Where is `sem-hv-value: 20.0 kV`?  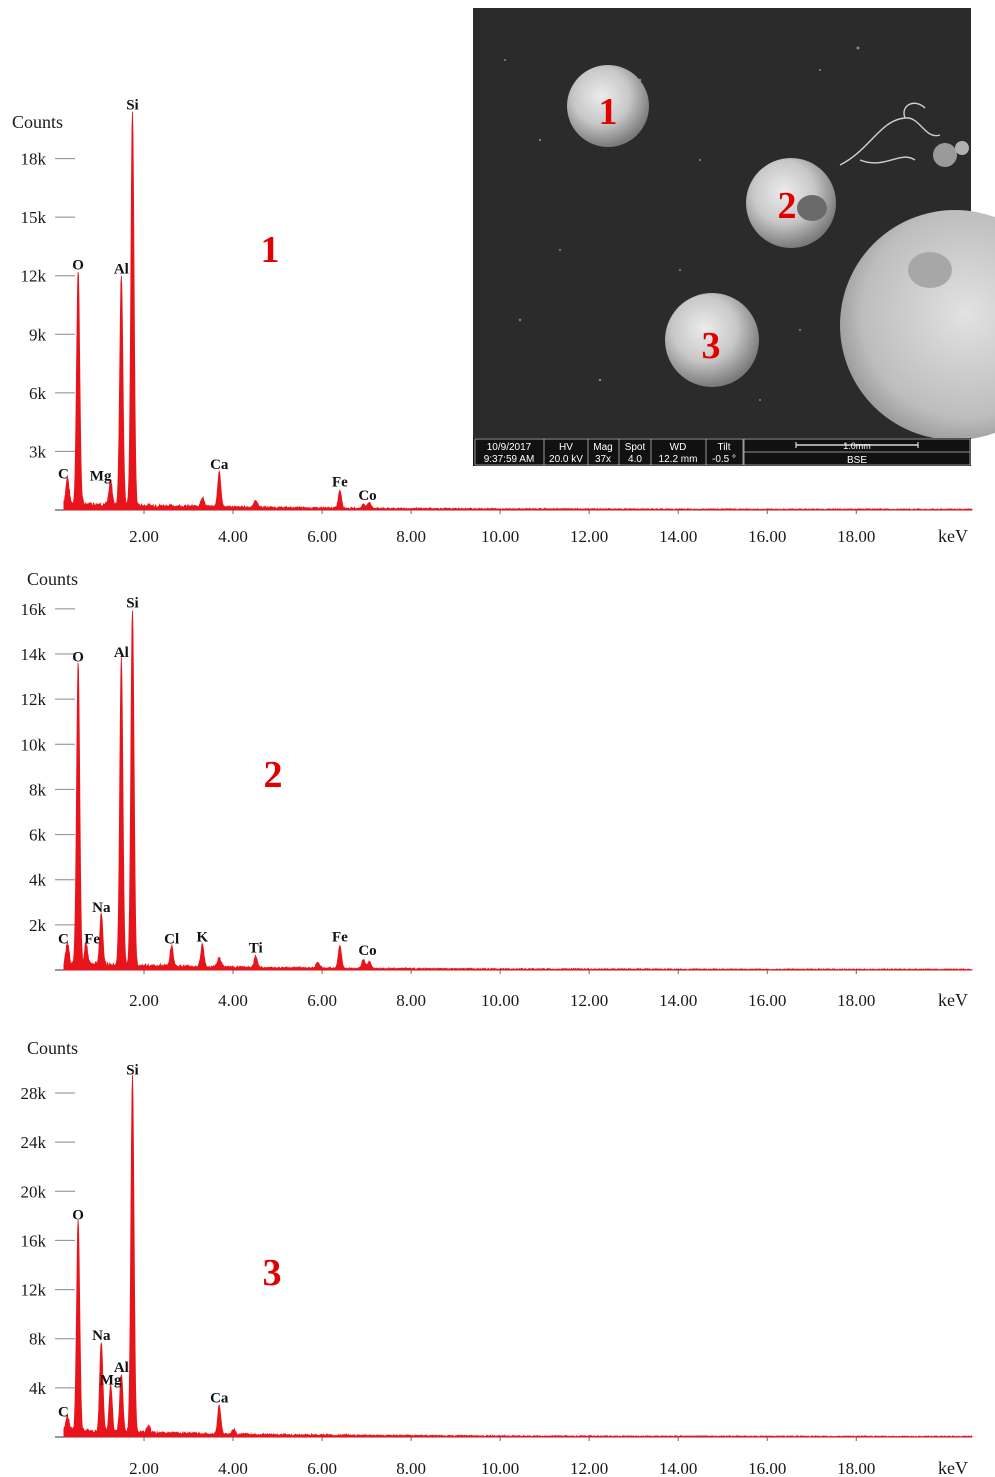 sem-hv-value: 20.0 kV is located at coordinates (566, 459).